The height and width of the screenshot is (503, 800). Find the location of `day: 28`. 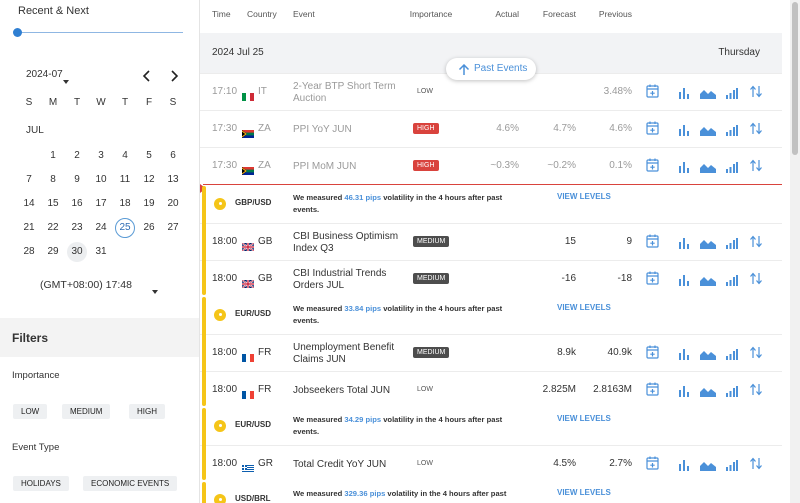

day: 28 is located at coordinates (29, 251).